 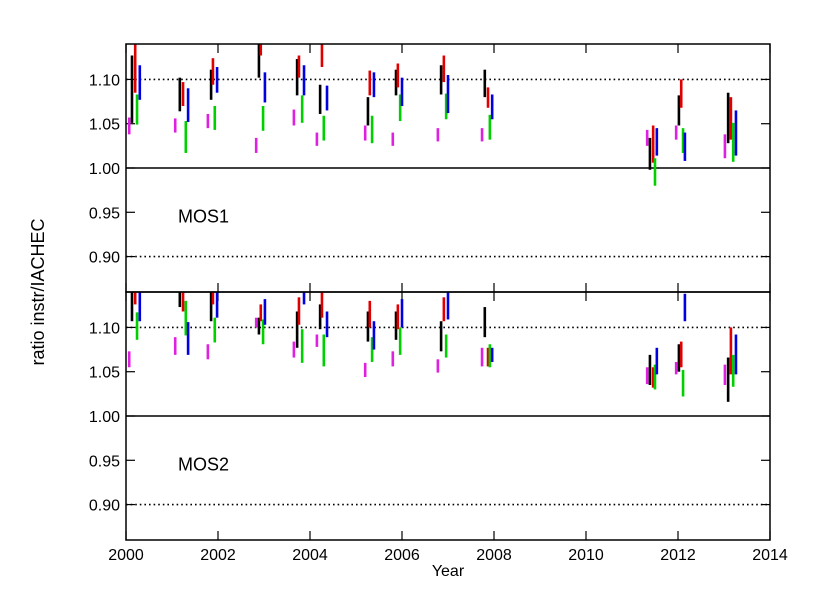 What do you see at coordinates (203, 217) in the screenshot?
I see `panel-label: MOS1` at bounding box center [203, 217].